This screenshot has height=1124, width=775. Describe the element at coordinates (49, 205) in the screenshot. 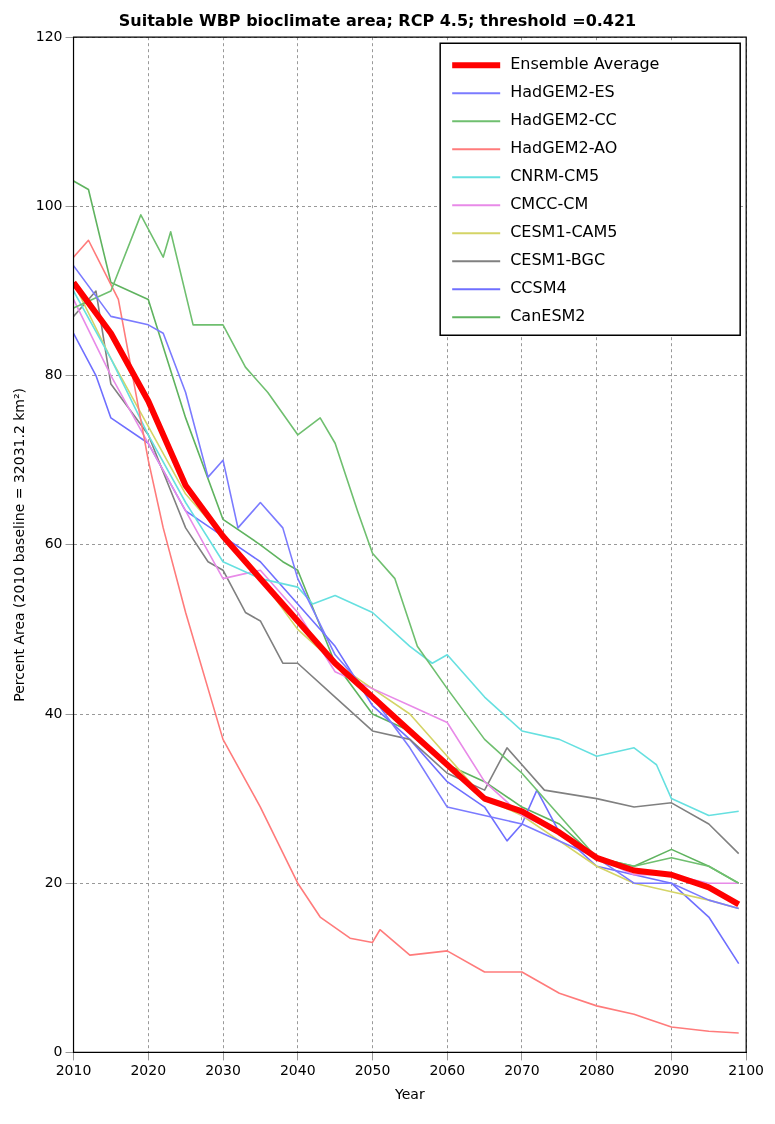

I see `y-tick-label: 100` at that location.